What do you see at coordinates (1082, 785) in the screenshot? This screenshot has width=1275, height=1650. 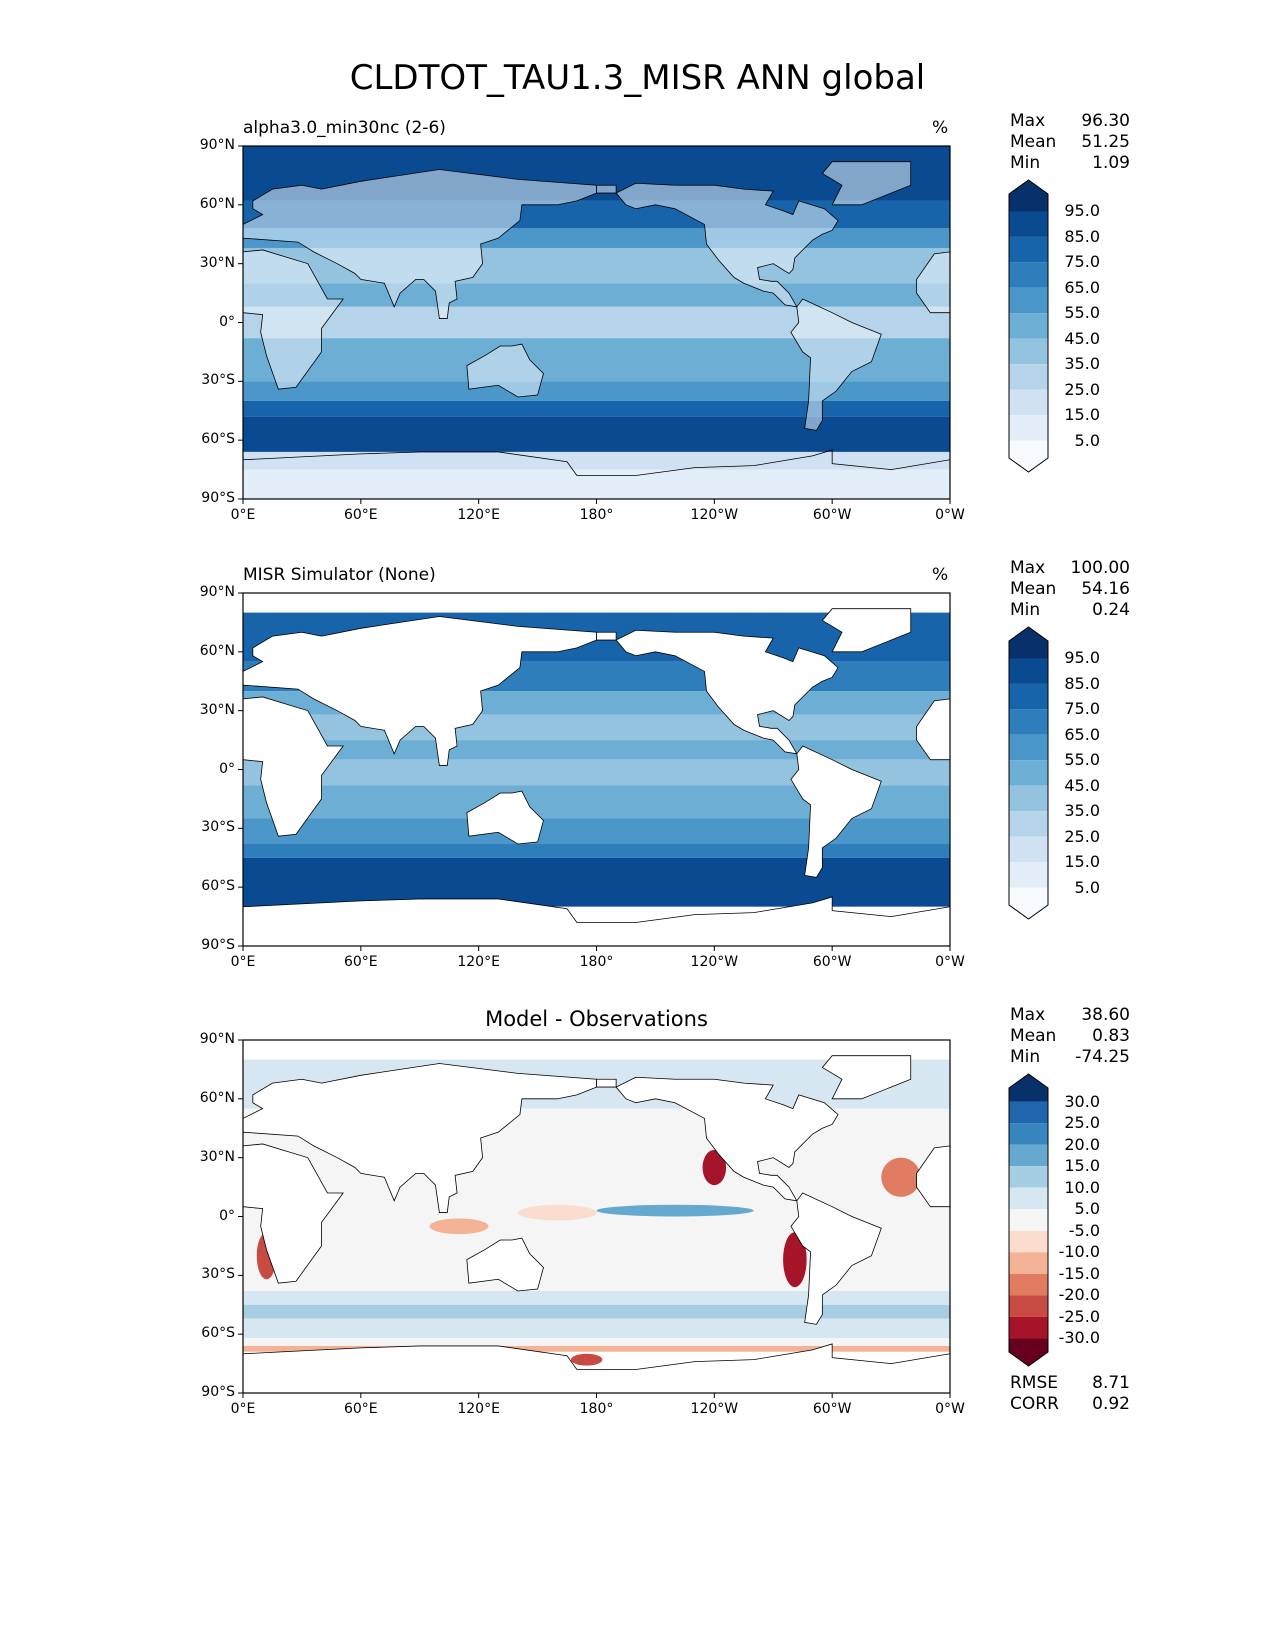 I see `colorbar-tick-label: 45.0` at bounding box center [1082, 785].